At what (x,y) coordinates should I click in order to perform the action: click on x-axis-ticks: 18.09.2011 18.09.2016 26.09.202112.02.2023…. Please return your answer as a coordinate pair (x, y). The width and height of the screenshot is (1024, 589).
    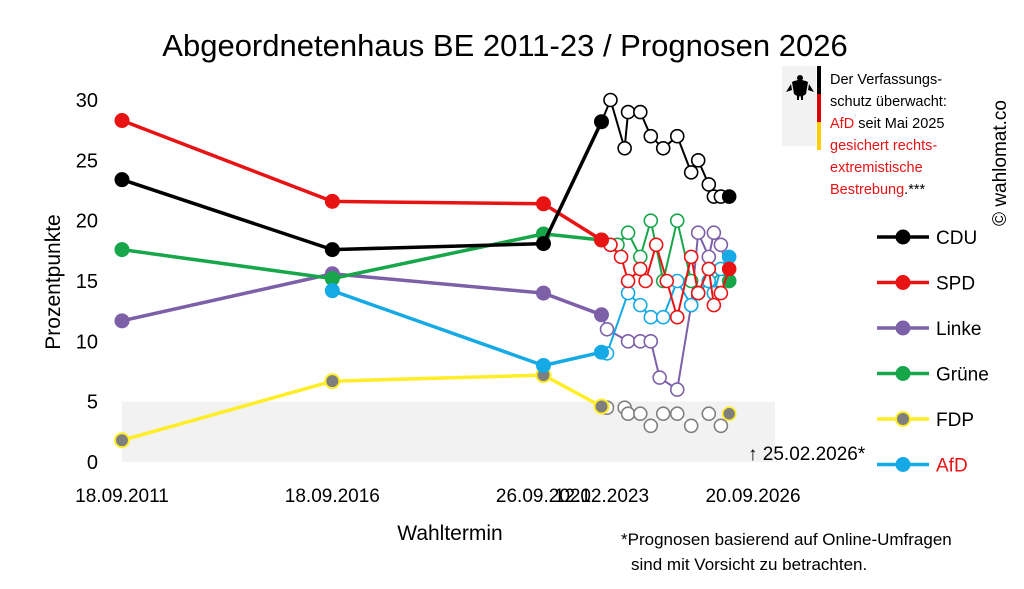
    Looking at the image, I should click on (437, 496).